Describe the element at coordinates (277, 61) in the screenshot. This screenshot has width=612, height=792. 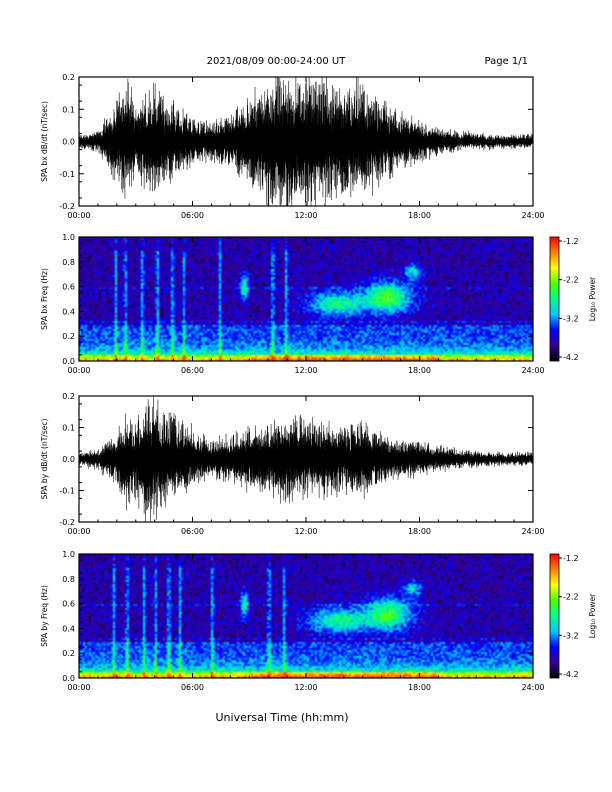
I see `figure-title: 2021/08/09 00:00-24:00 UT` at that location.